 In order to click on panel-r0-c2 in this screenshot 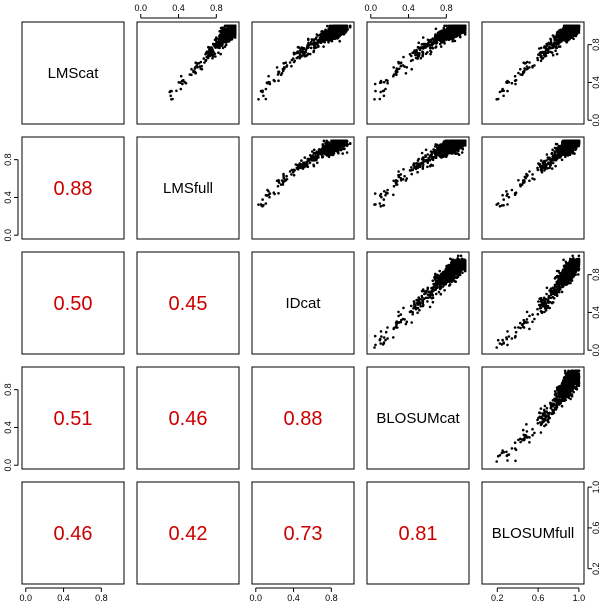, I will do `click(303, 73)`.